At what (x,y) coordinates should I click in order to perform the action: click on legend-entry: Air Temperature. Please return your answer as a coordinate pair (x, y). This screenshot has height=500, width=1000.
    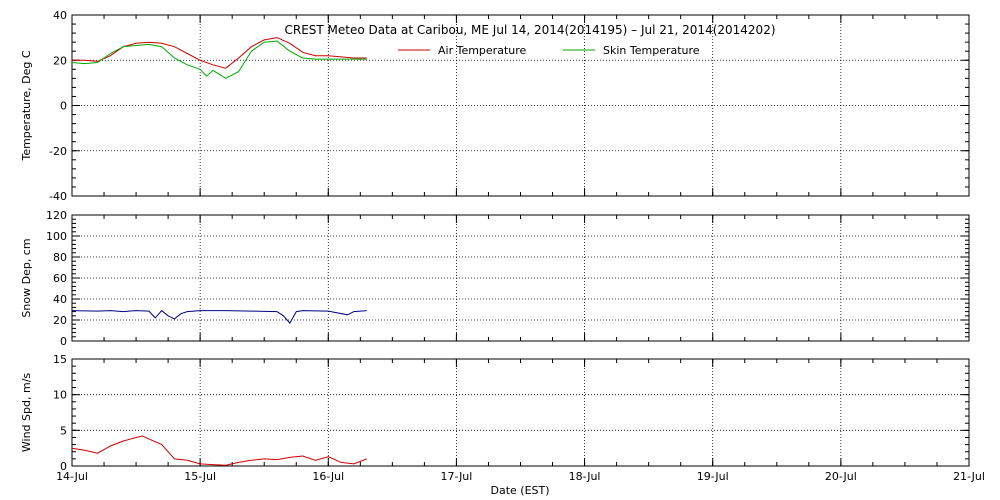
    Looking at the image, I should click on (482, 50).